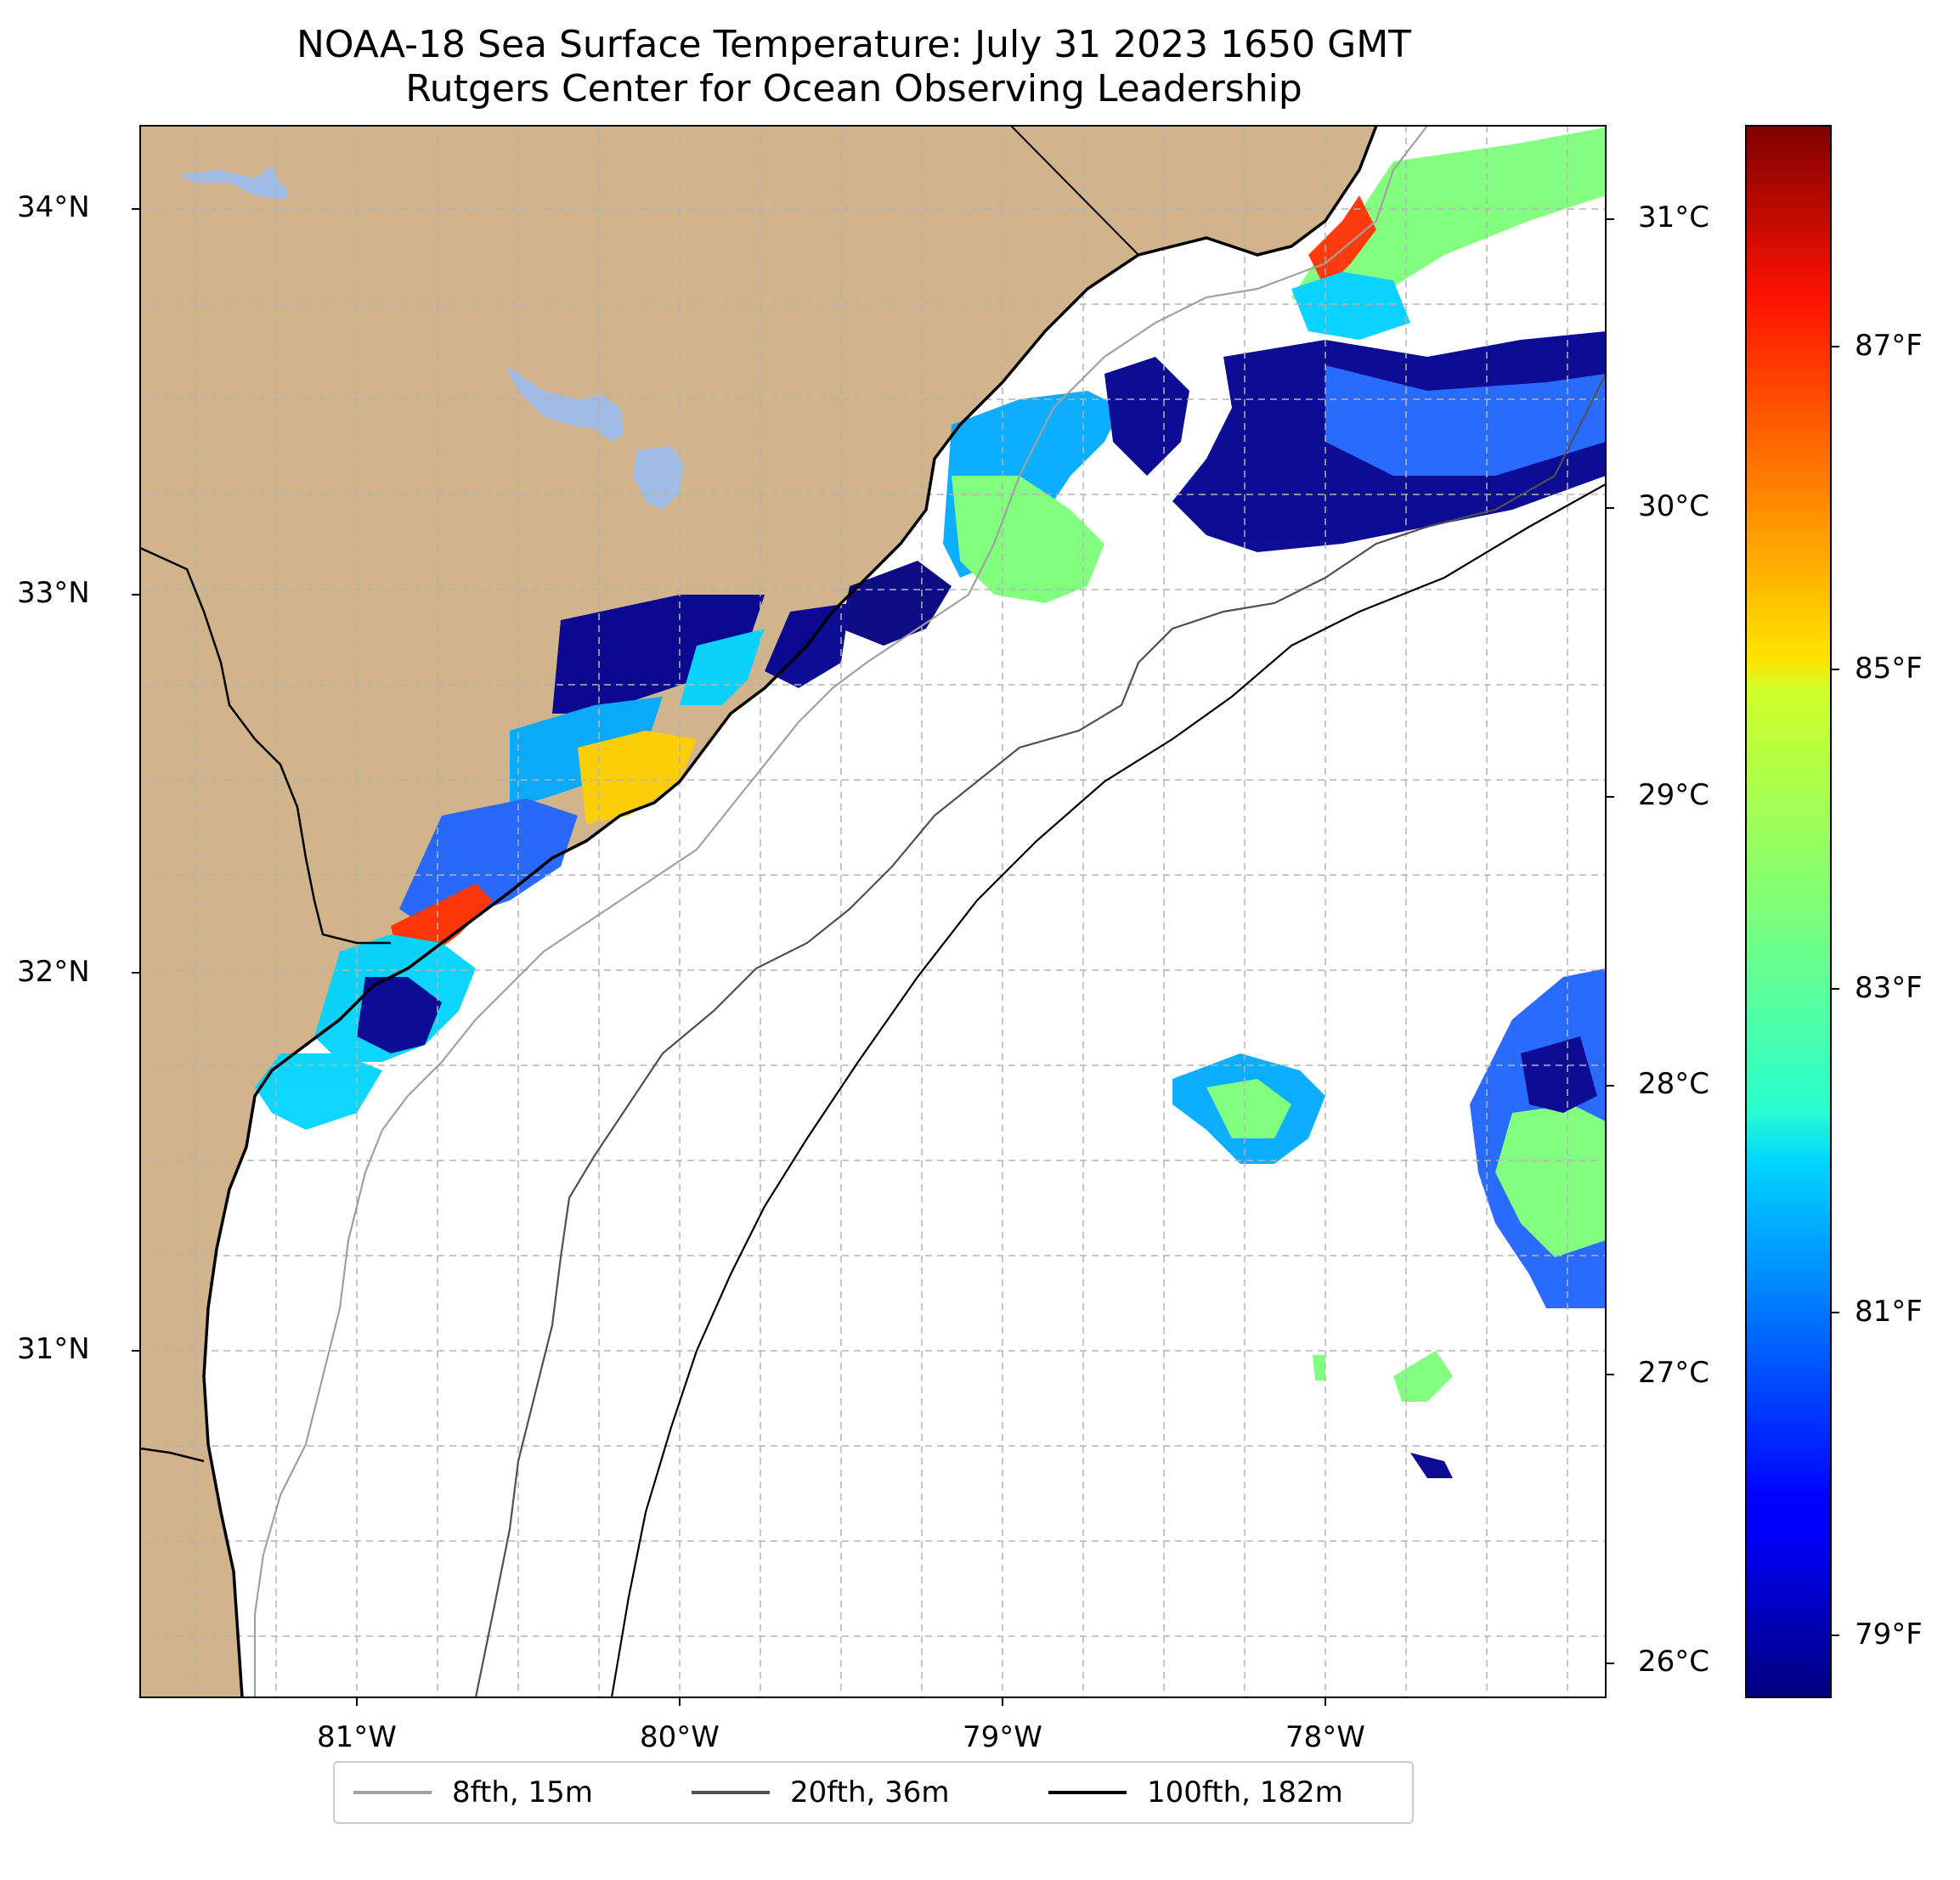 This screenshot has height=1880, width=1960. What do you see at coordinates (1088, 1793) in the screenshot?
I see `legend-line-100fth` at bounding box center [1088, 1793].